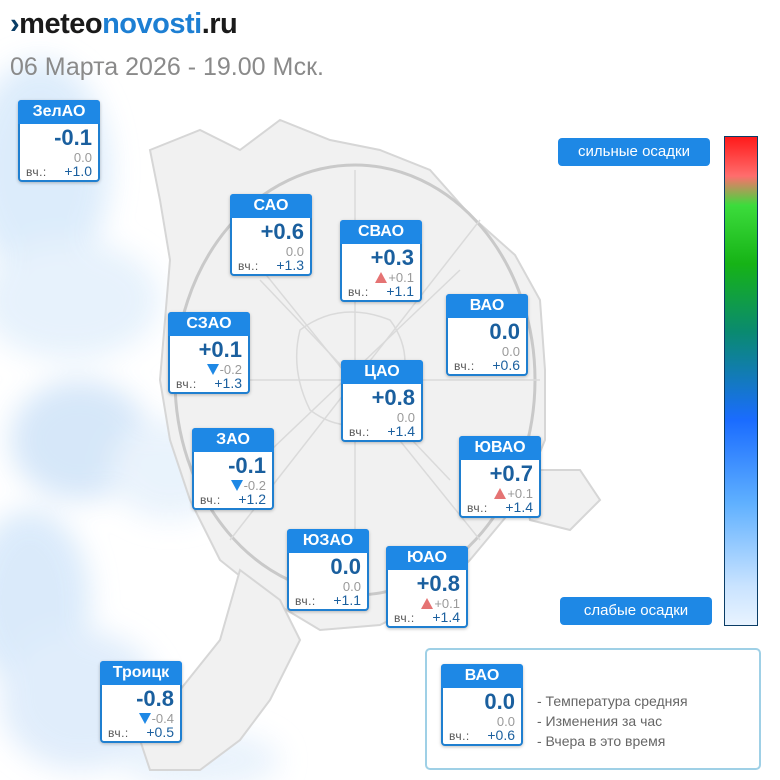 The width and height of the screenshot is (780, 780). I want to click on district-change-value: -0.4, so click(162, 718).